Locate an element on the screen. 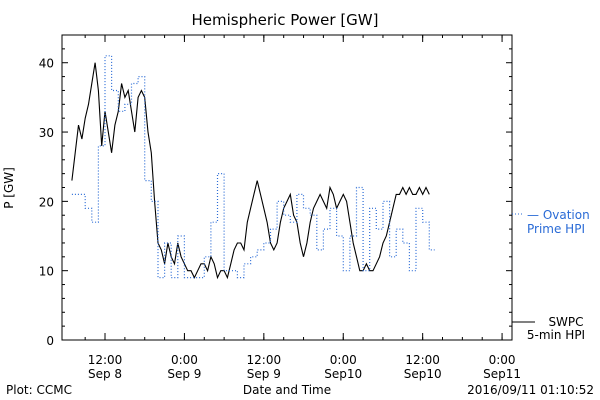 The width and height of the screenshot is (600, 400). y-tick-label: 30 is located at coordinates (46, 133).